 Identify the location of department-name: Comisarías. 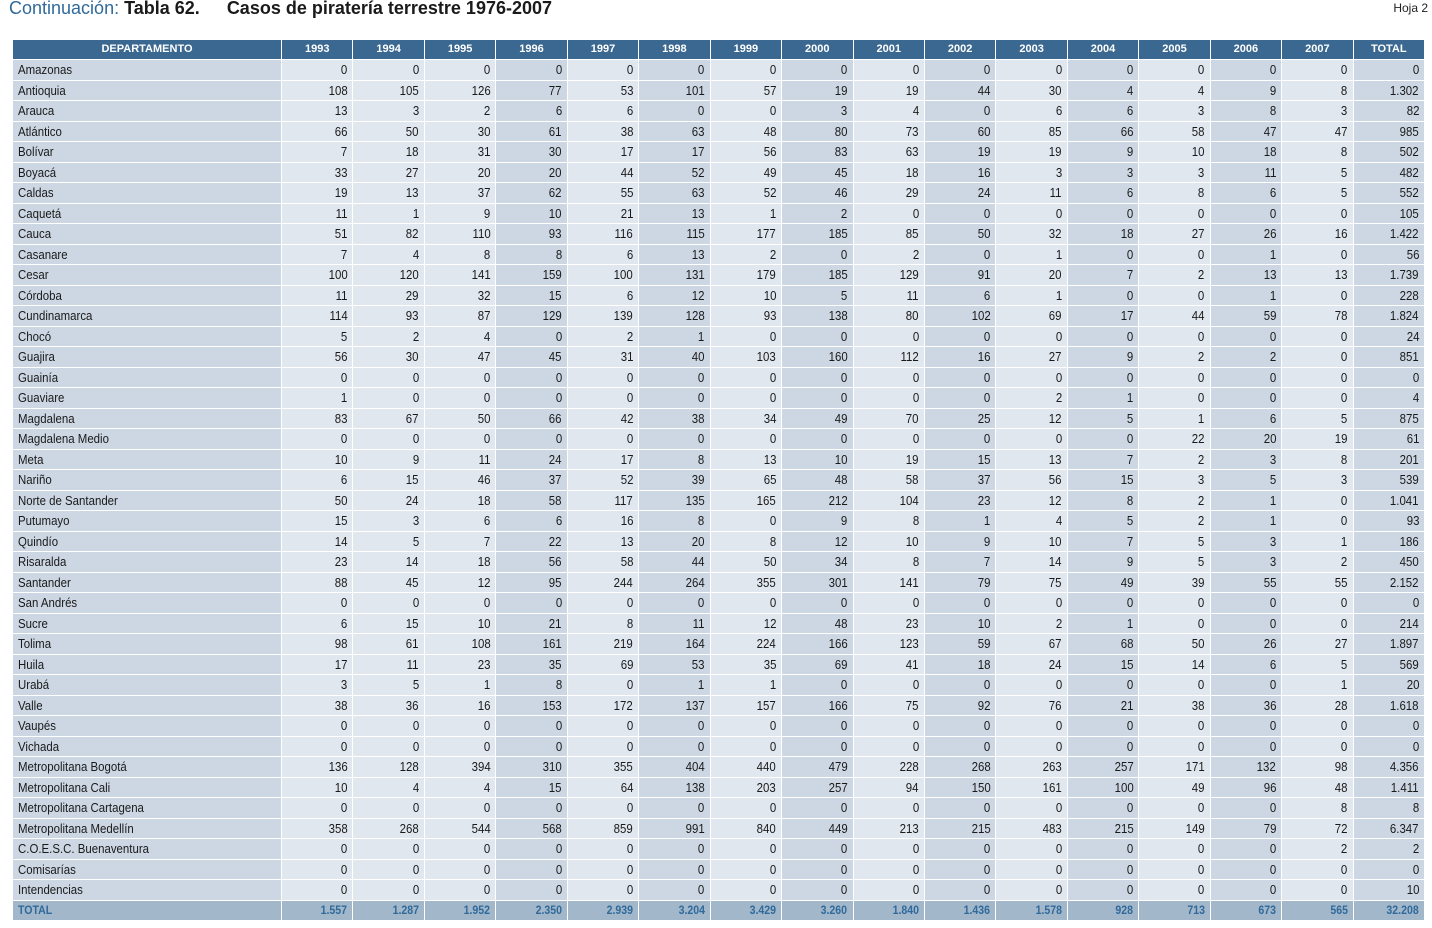
(47, 869).